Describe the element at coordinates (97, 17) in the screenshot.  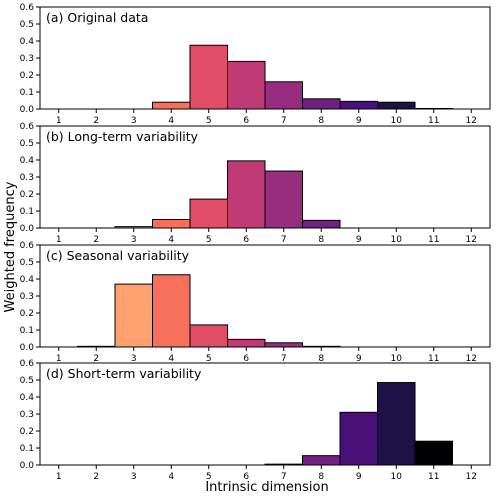
I see `panel-title: (a) Original data` at that location.